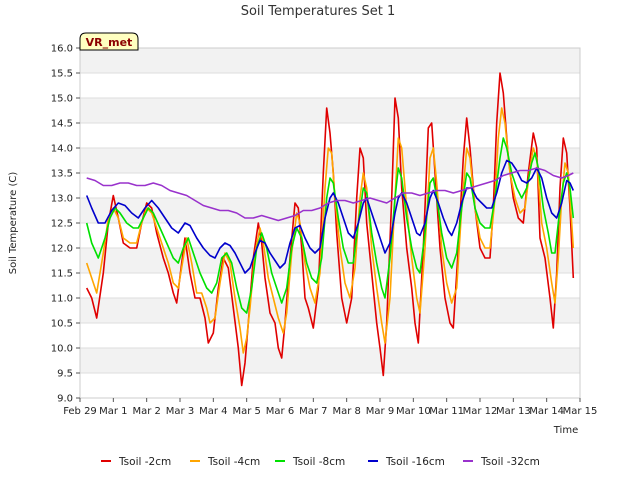  I want to click on y-tick-label: 15.0, so click(62, 99).